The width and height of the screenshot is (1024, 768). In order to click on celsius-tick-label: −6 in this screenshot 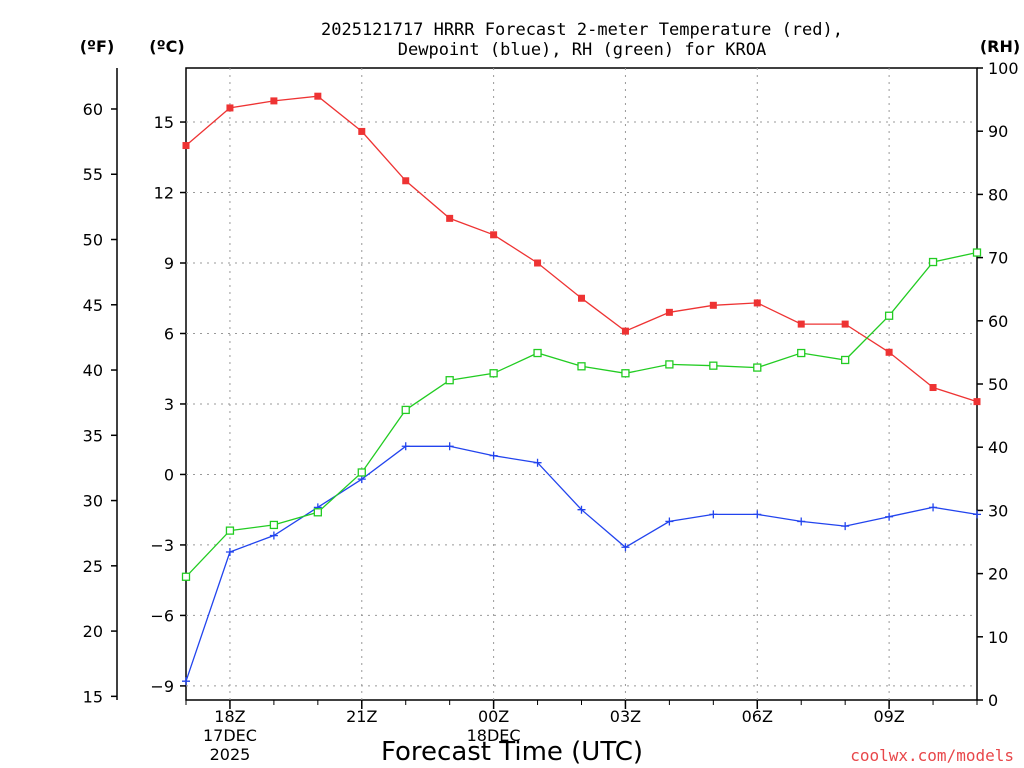, I will do `click(162, 615)`.